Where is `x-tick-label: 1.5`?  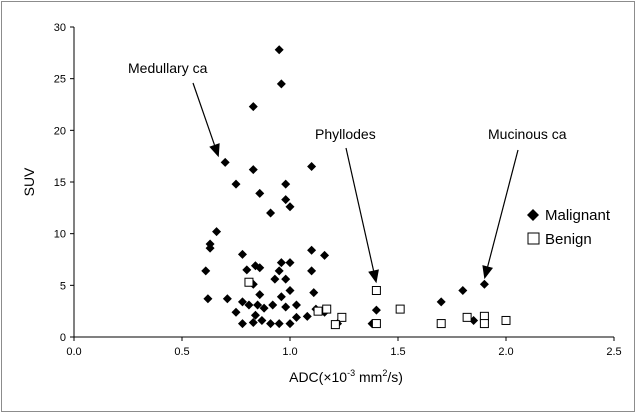 x-tick-label: 1.5 is located at coordinates (397, 352).